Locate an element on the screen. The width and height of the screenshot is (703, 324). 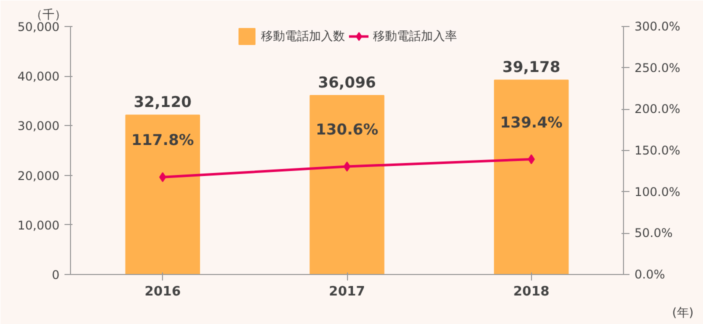
y2-tick-label: 0.0% is located at coordinates (649, 275).